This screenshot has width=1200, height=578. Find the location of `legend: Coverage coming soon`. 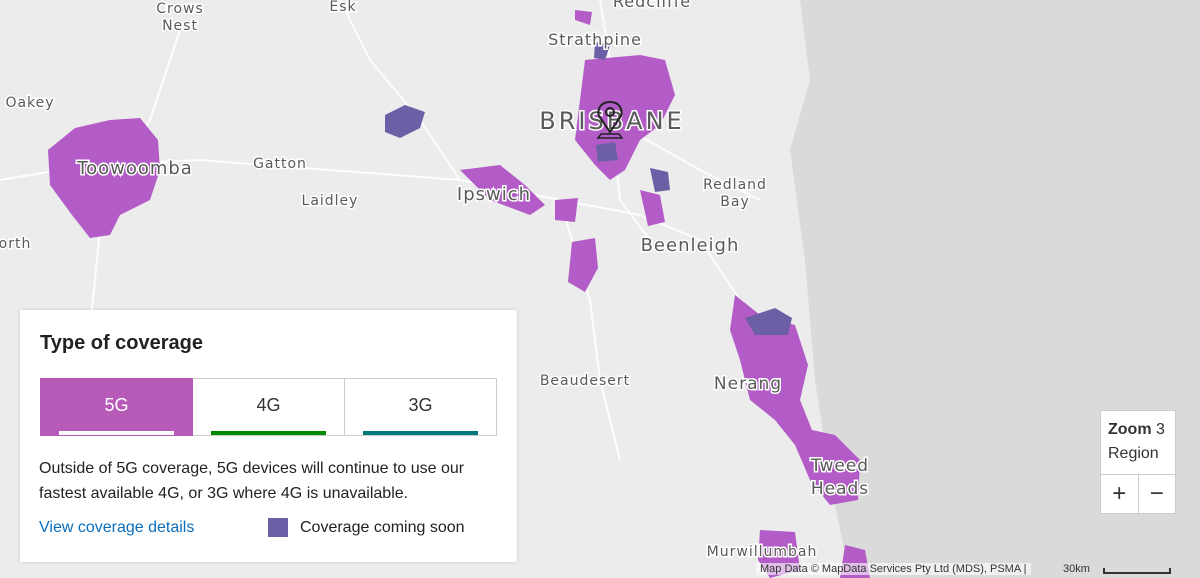

legend: Coverage coming soon is located at coordinates (366, 527).